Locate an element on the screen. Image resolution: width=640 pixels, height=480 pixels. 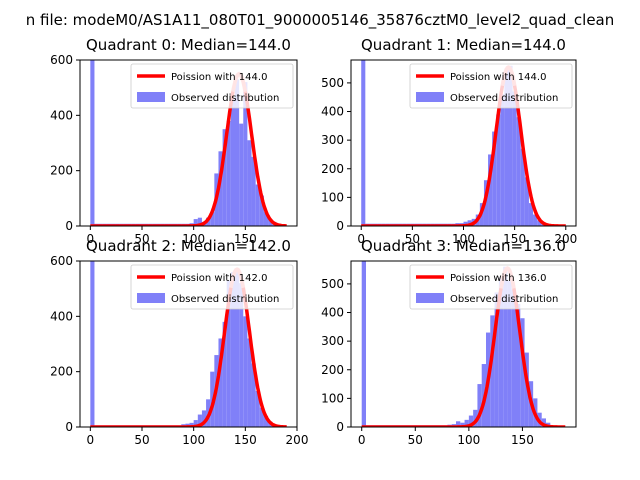
panel-title: Quadrant 2: Median=142.0 is located at coordinates (188, 246).